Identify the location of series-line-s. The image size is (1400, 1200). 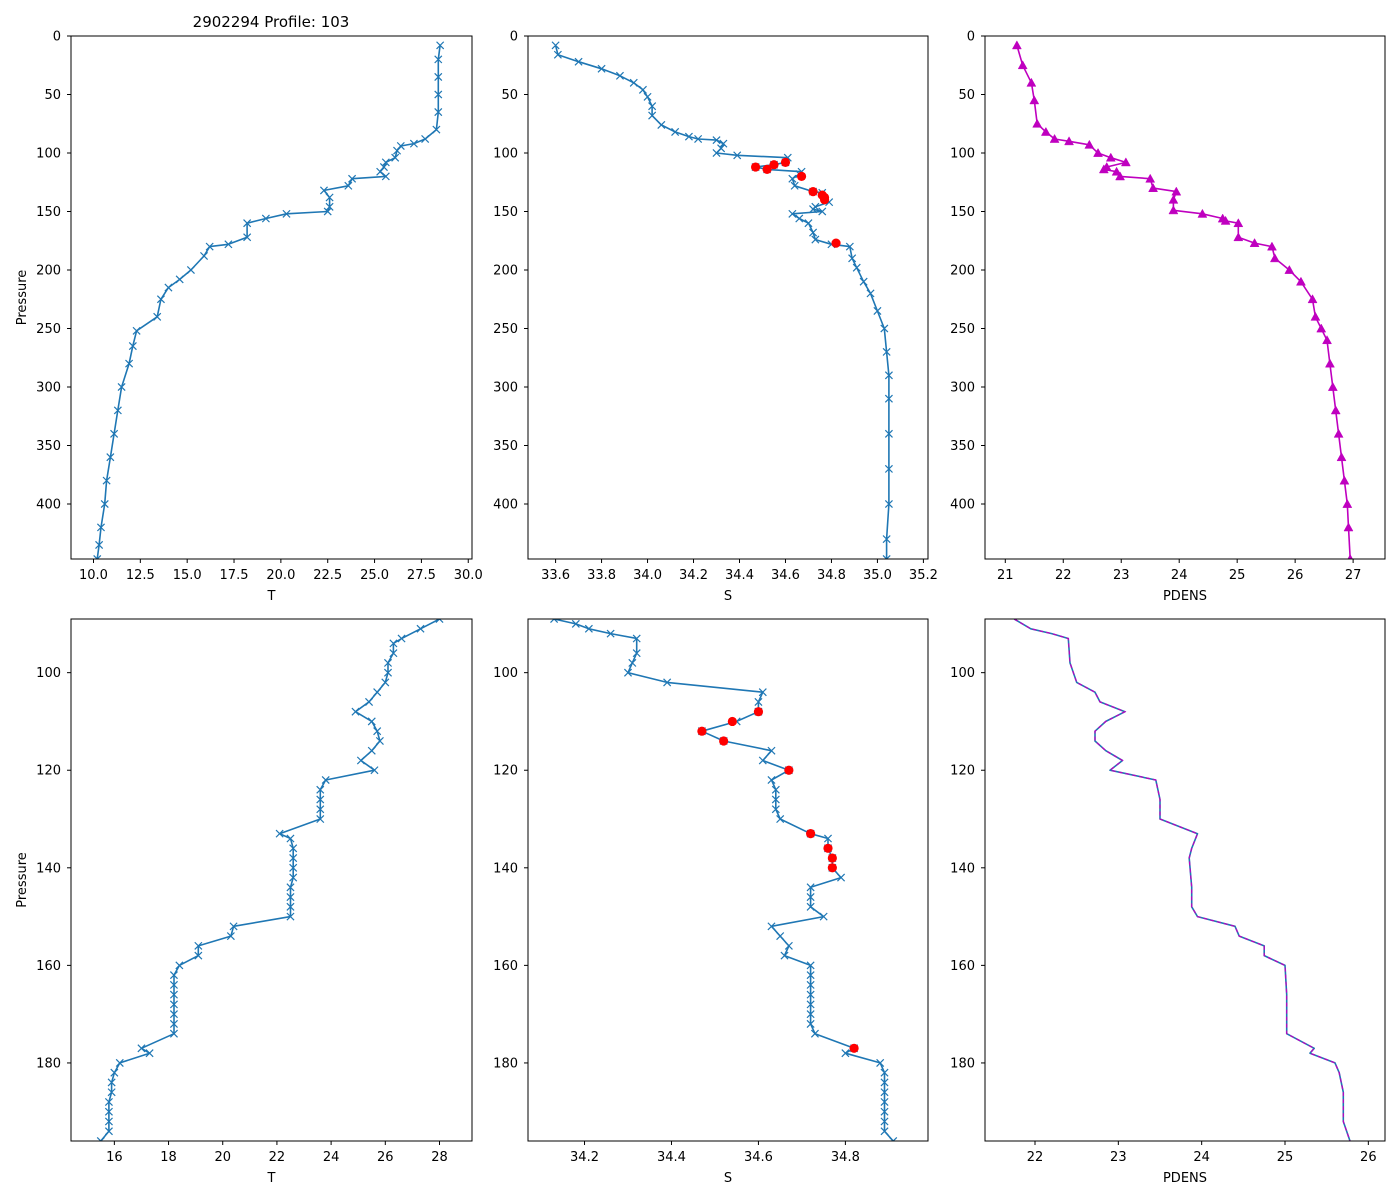
(722, 302).